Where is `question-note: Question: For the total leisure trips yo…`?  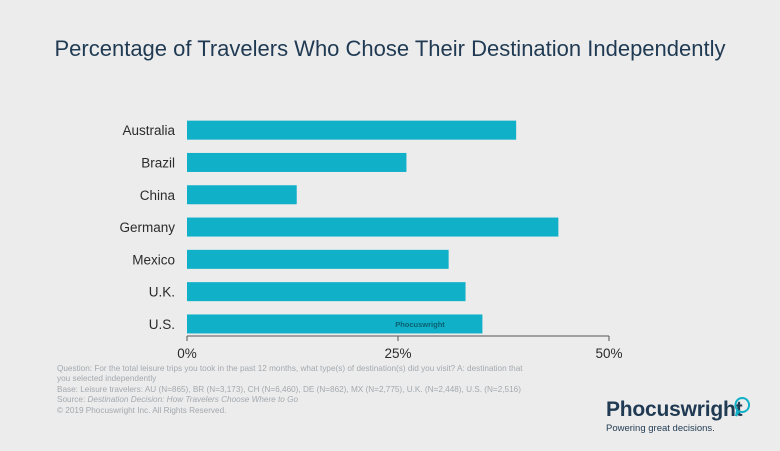 question-note: Question: For the total leisure trips yo… is located at coordinates (290, 374).